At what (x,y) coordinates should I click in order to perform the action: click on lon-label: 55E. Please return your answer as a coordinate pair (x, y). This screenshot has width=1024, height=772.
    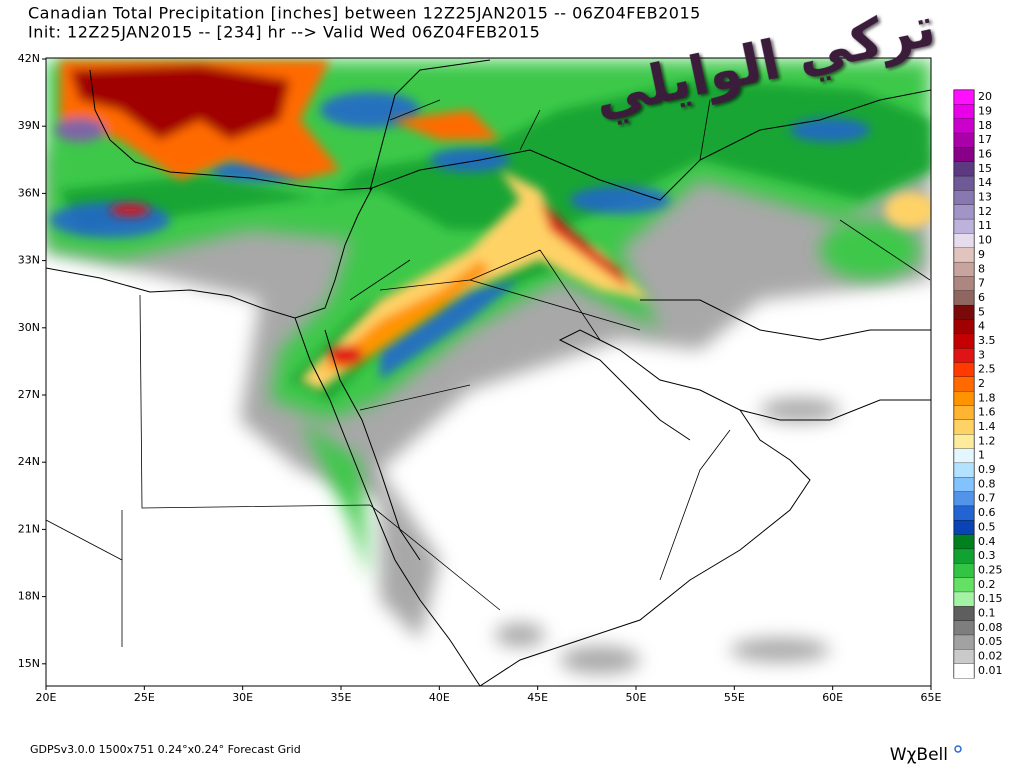
    Looking at the image, I should click on (734, 697).